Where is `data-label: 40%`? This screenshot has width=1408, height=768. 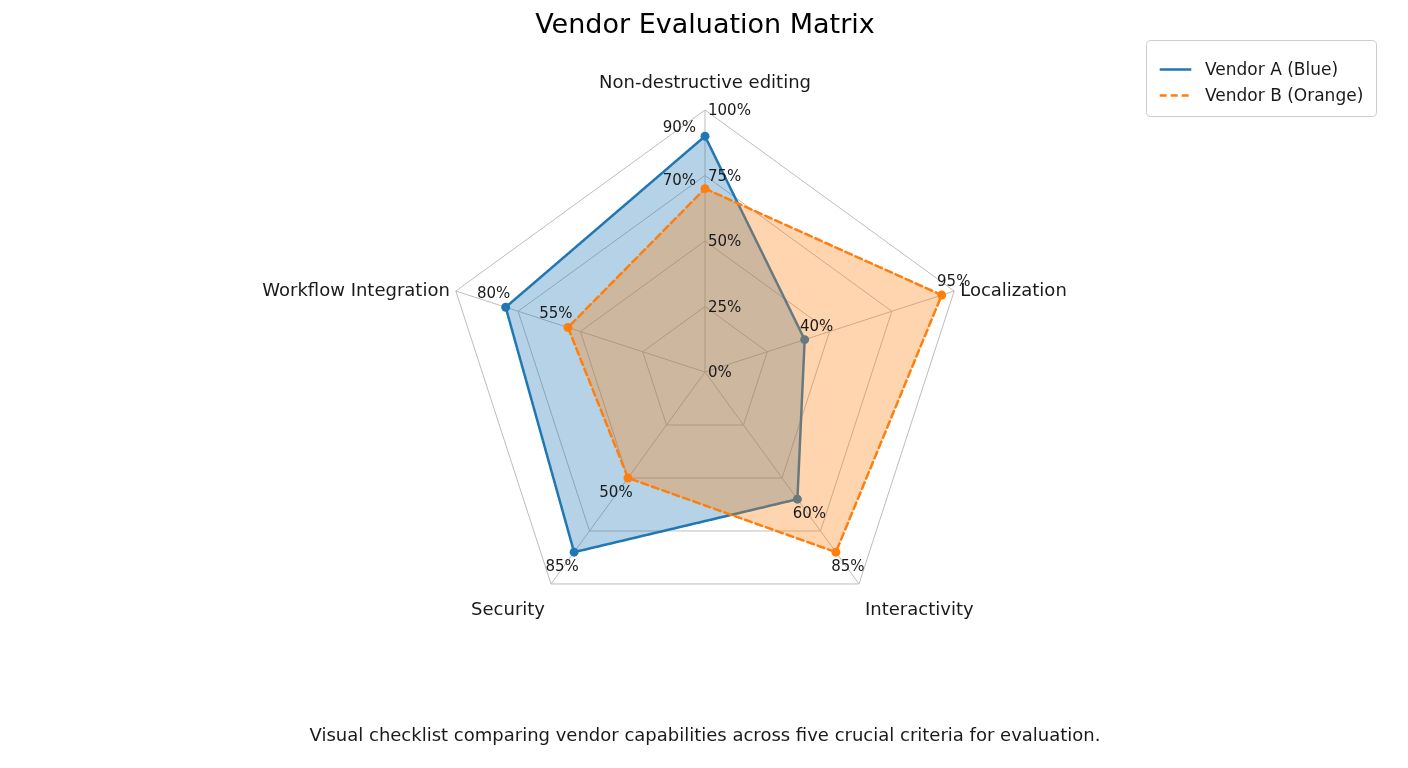
data-label: 40% is located at coordinates (817, 325).